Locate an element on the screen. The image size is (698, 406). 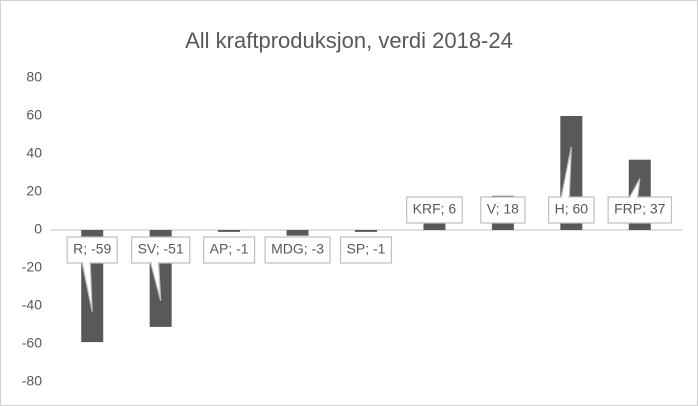
data-label: SP; -1 is located at coordinates (366, 249).